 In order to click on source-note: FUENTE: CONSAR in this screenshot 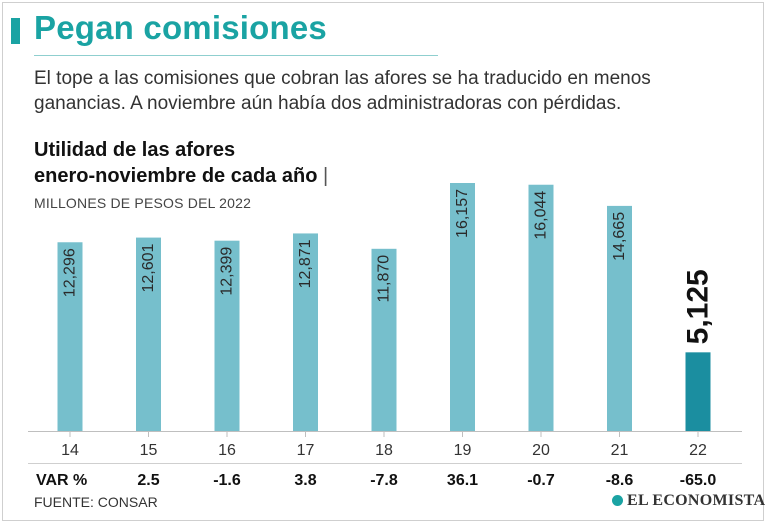, I will do `click(96, 502)`.